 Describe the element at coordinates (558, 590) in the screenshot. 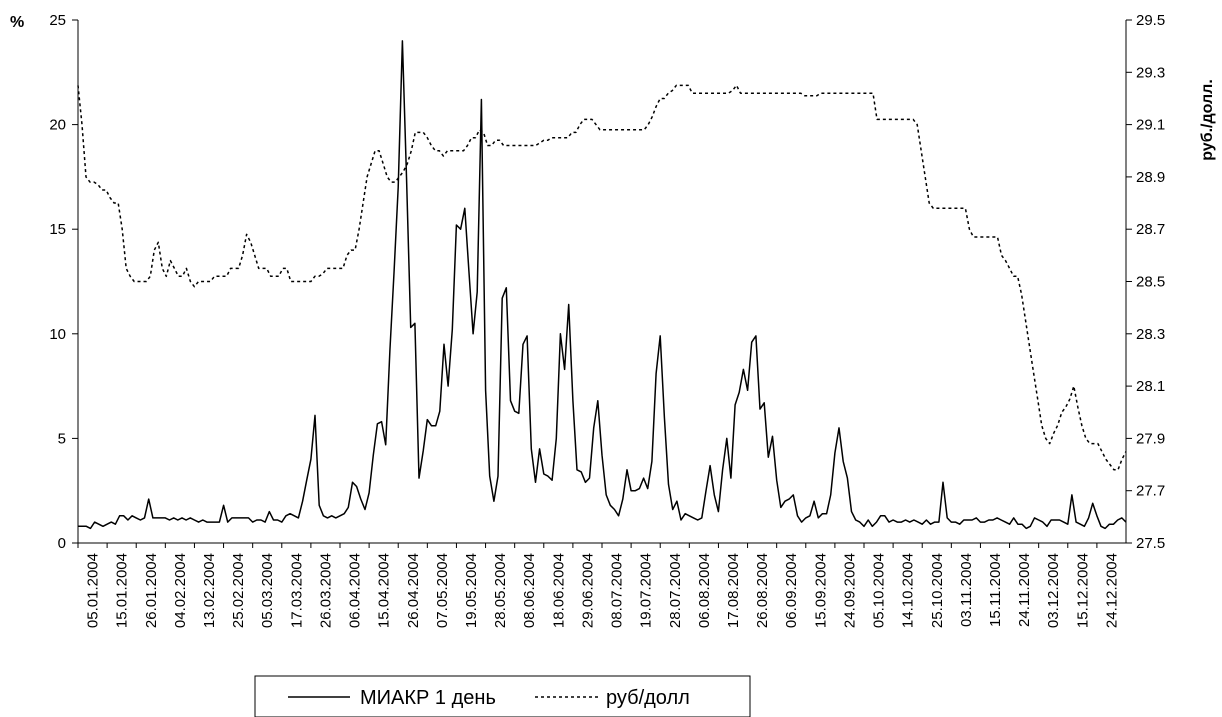

I see `x-tick-label: 18.06.2004` at that location.